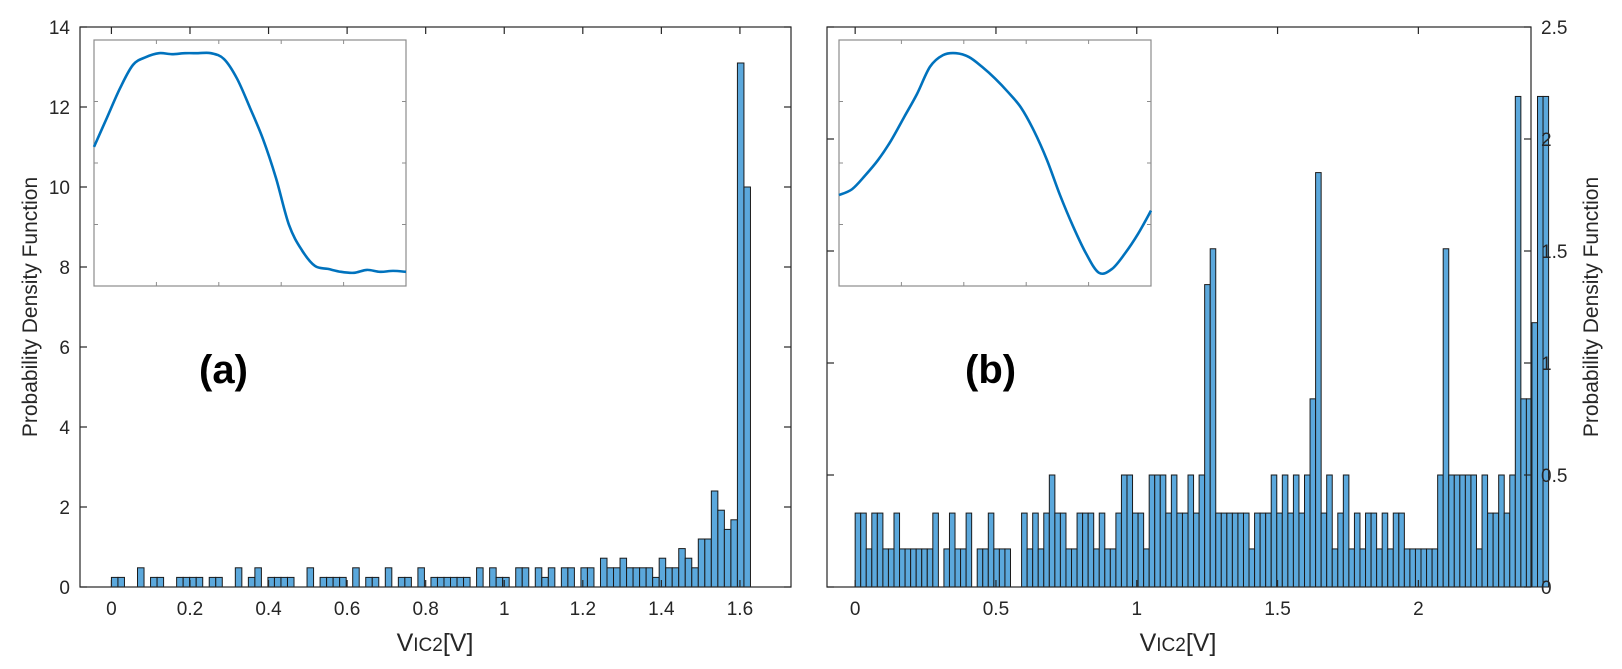 The width and height of the screenshot is (1622, 669). Describe the element at coordinates (30, 307) in the screenshot. I see `panel-a-ylabel: Probability Density Function` at that location.